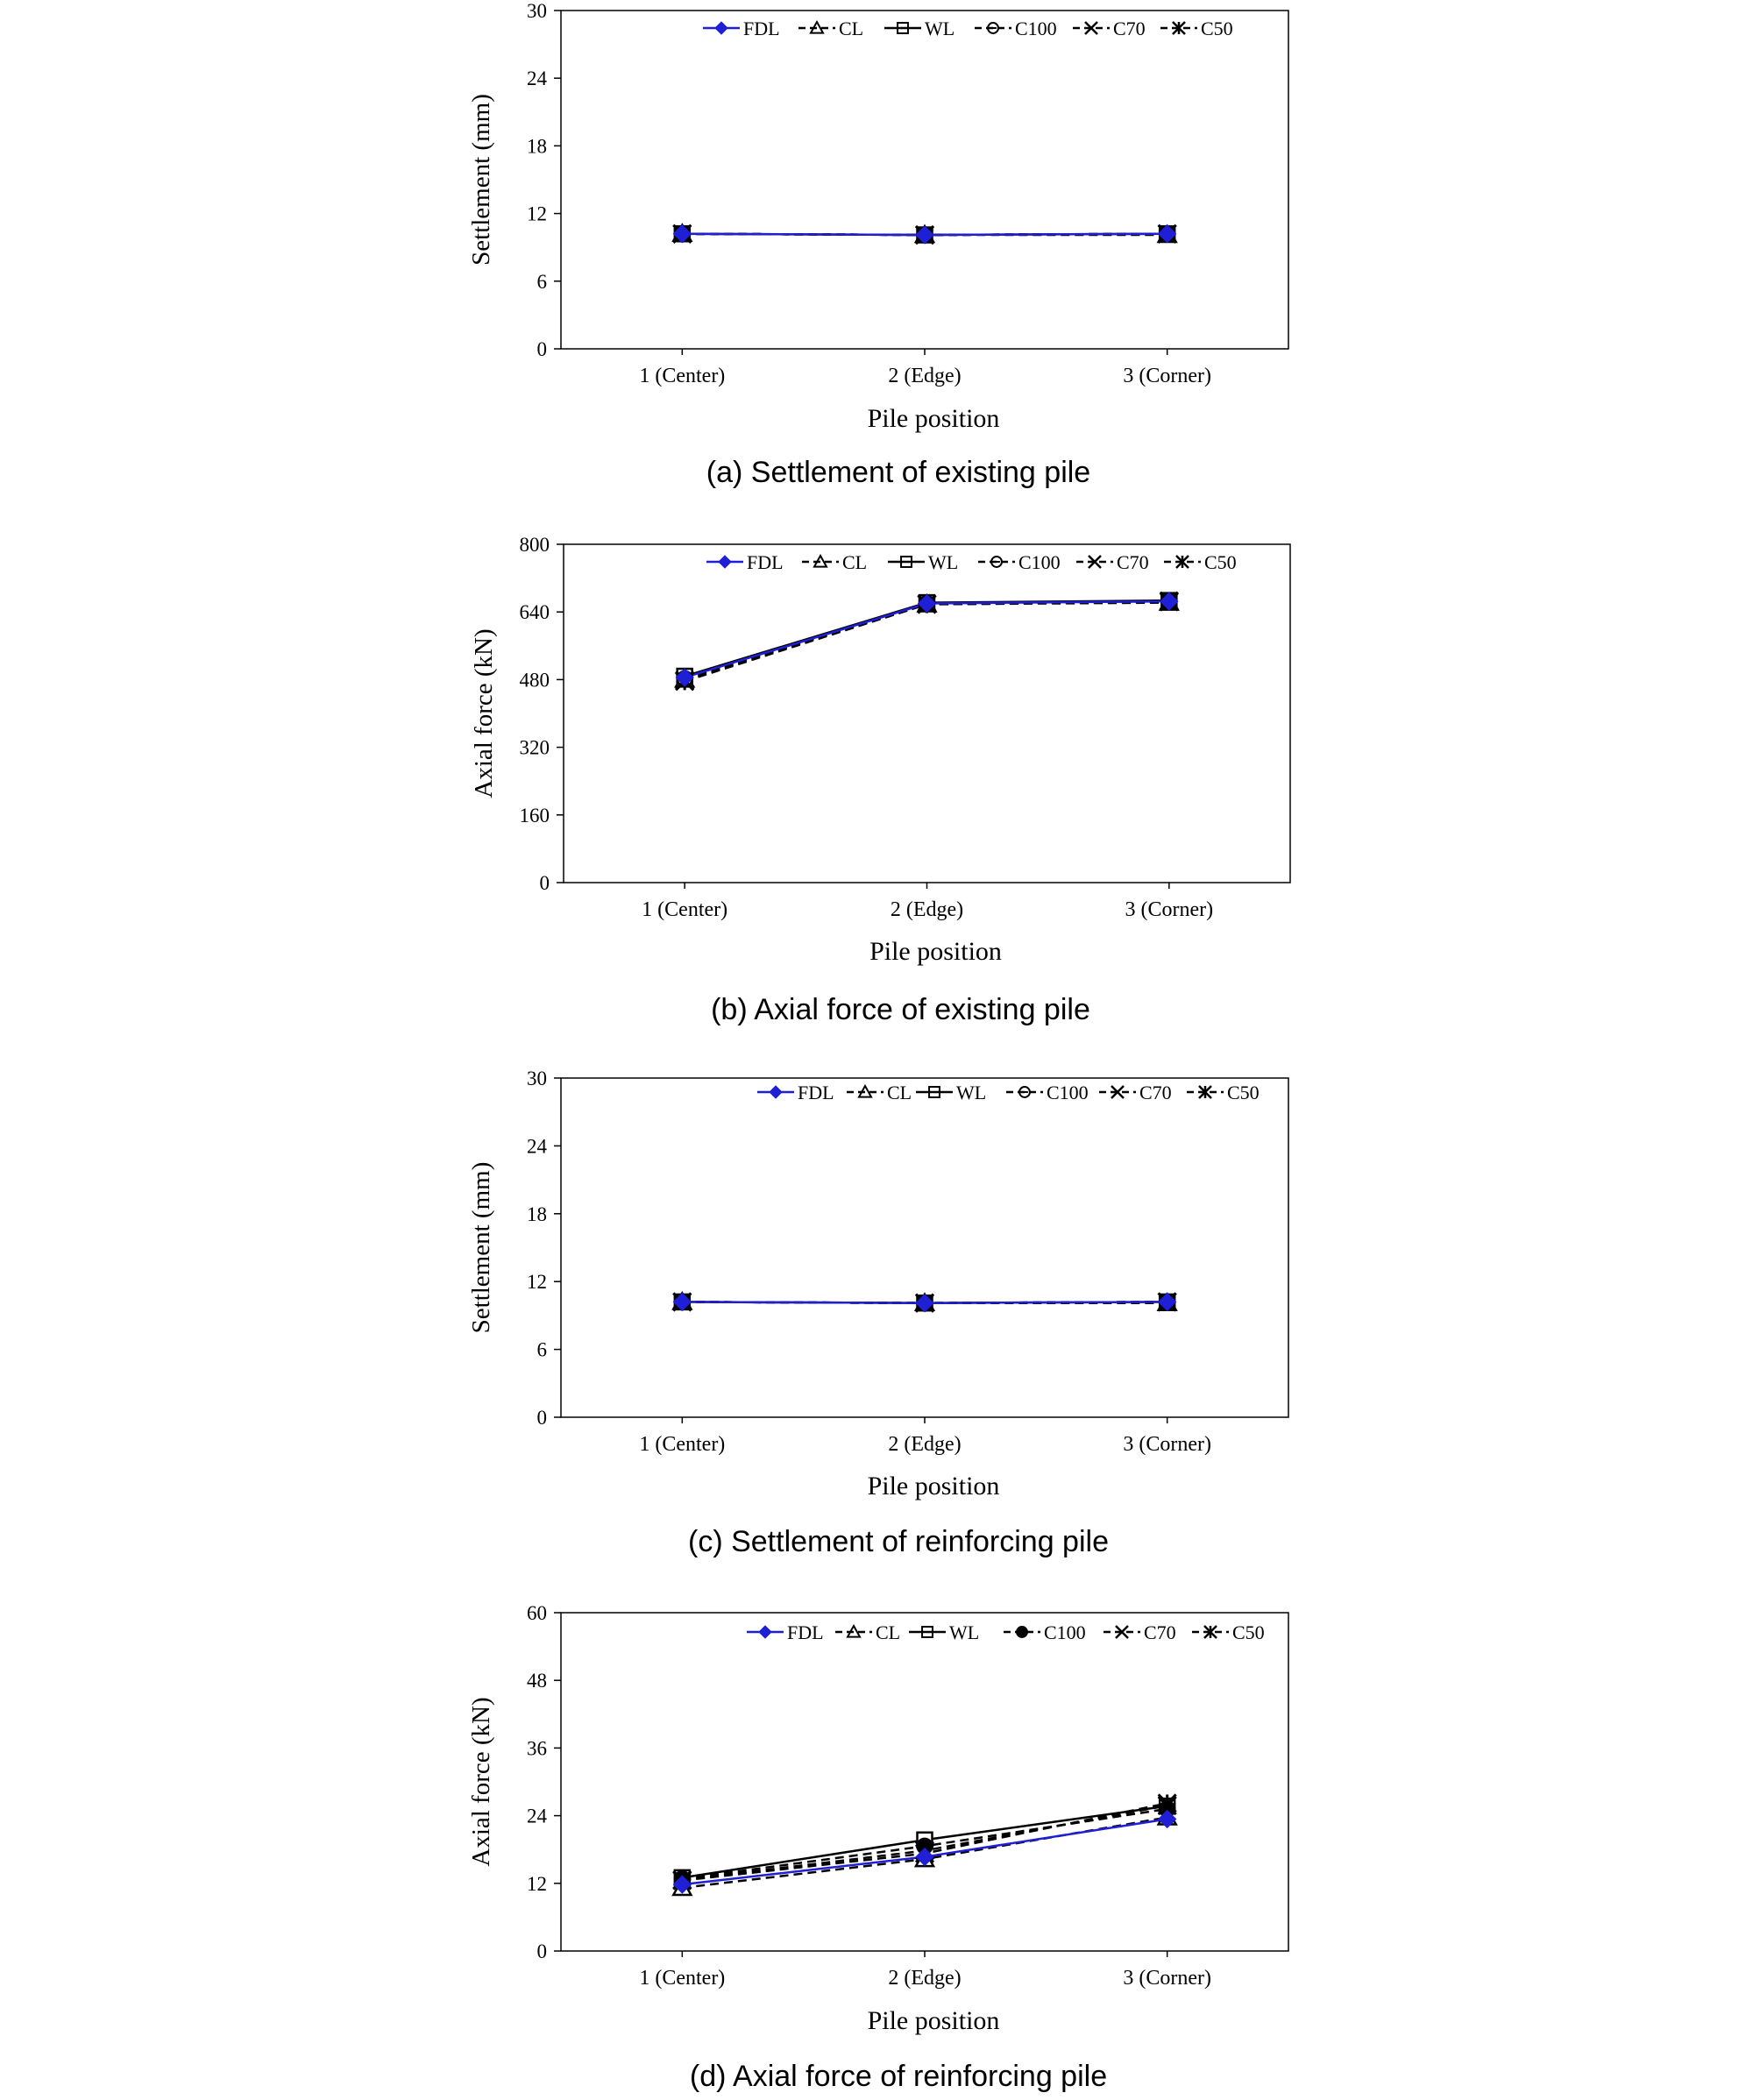 The image size is (1760, 2100). Describe the element at coordinates (484, 713) in the screenshot. I see `chart-b-y-axis-title: Axial force (kN)` at that location.